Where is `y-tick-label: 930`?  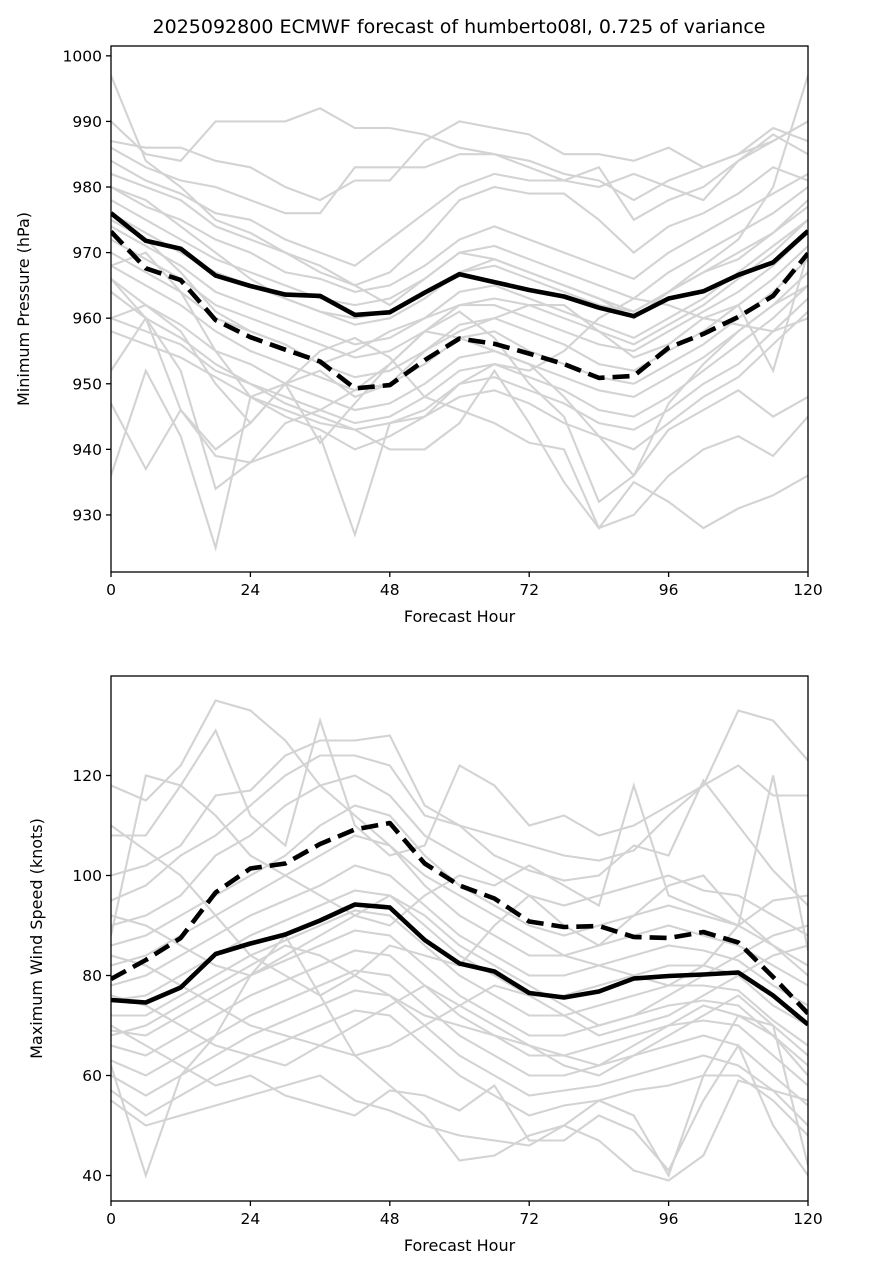 y-tick-label: 930 is located at coordinates (87, 515).